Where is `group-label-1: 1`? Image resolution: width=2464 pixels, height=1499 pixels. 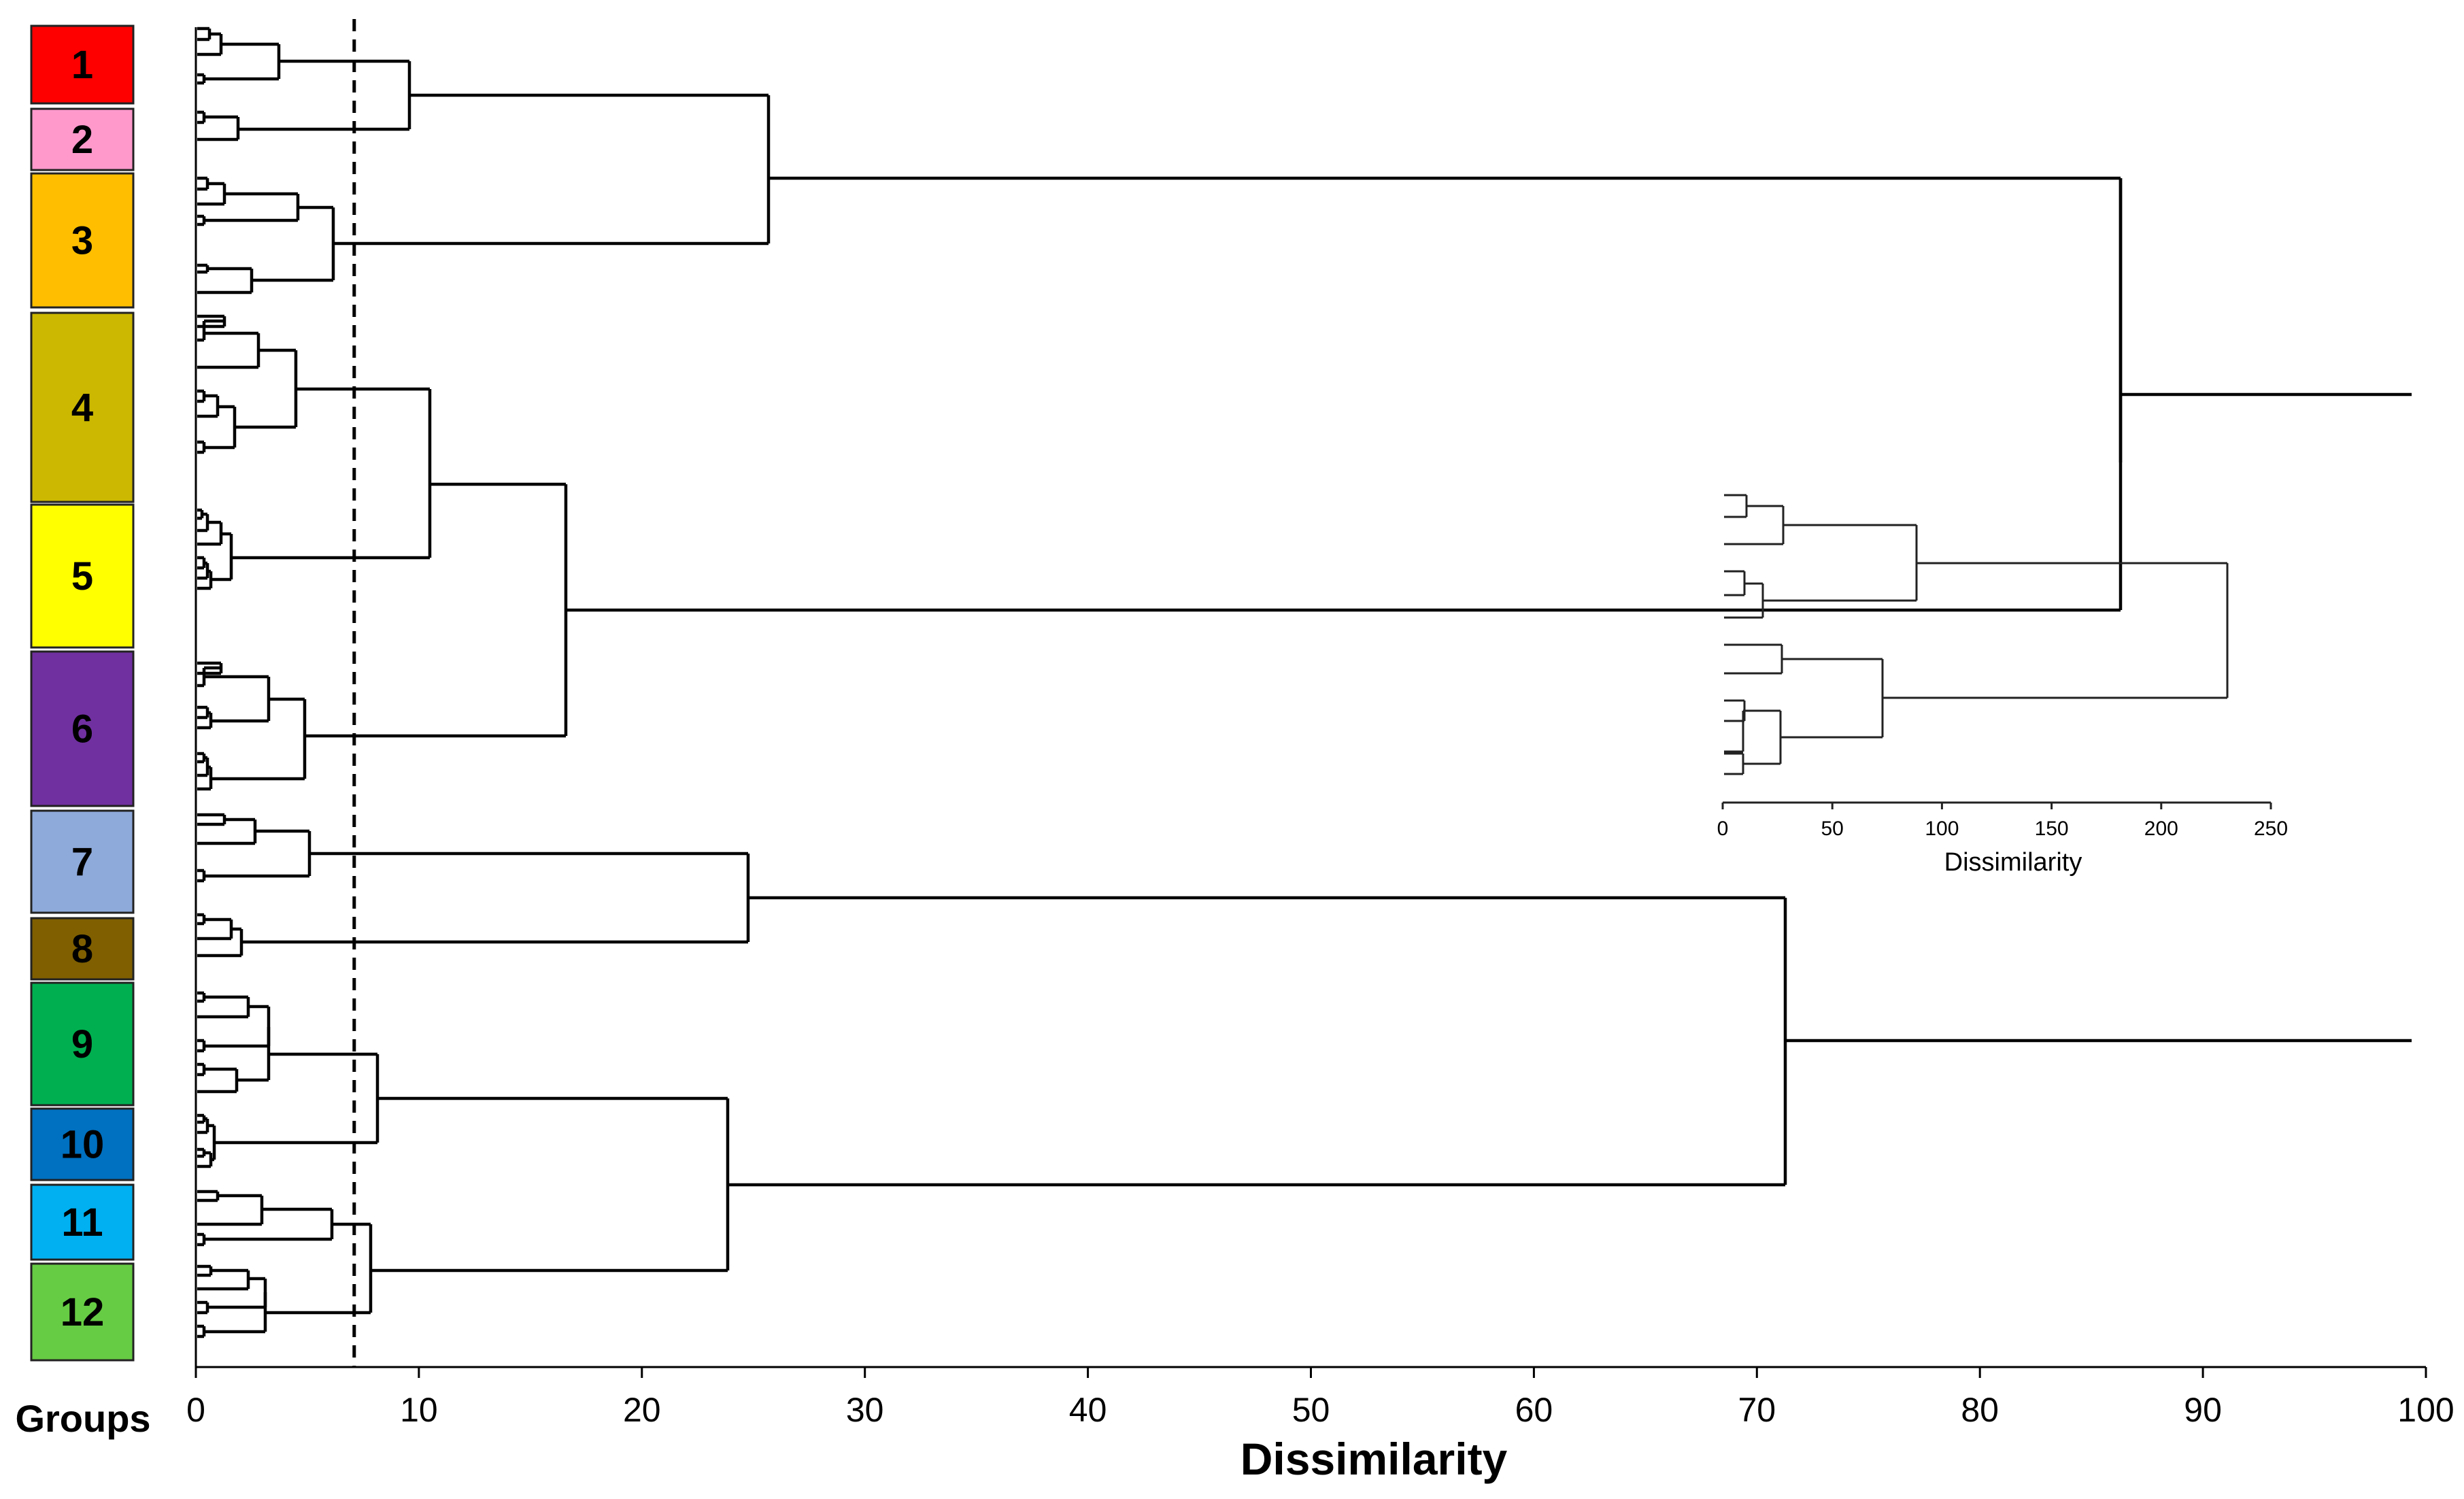 group-label-1: 1 is located at coordinates (82, 65).